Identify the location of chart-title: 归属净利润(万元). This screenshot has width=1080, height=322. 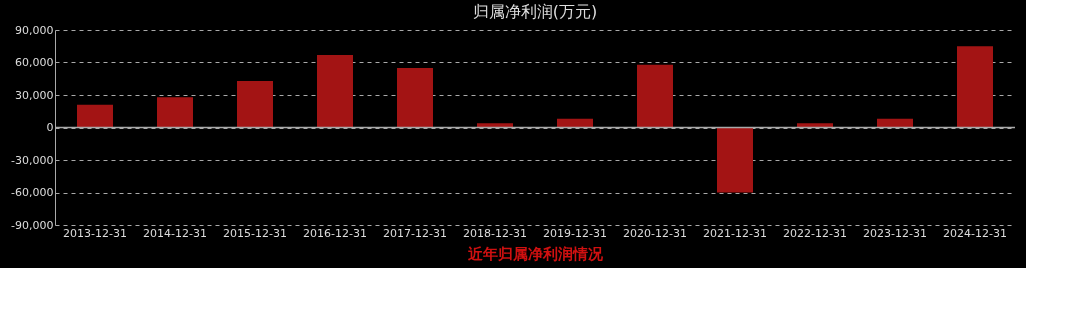
(535, 11).